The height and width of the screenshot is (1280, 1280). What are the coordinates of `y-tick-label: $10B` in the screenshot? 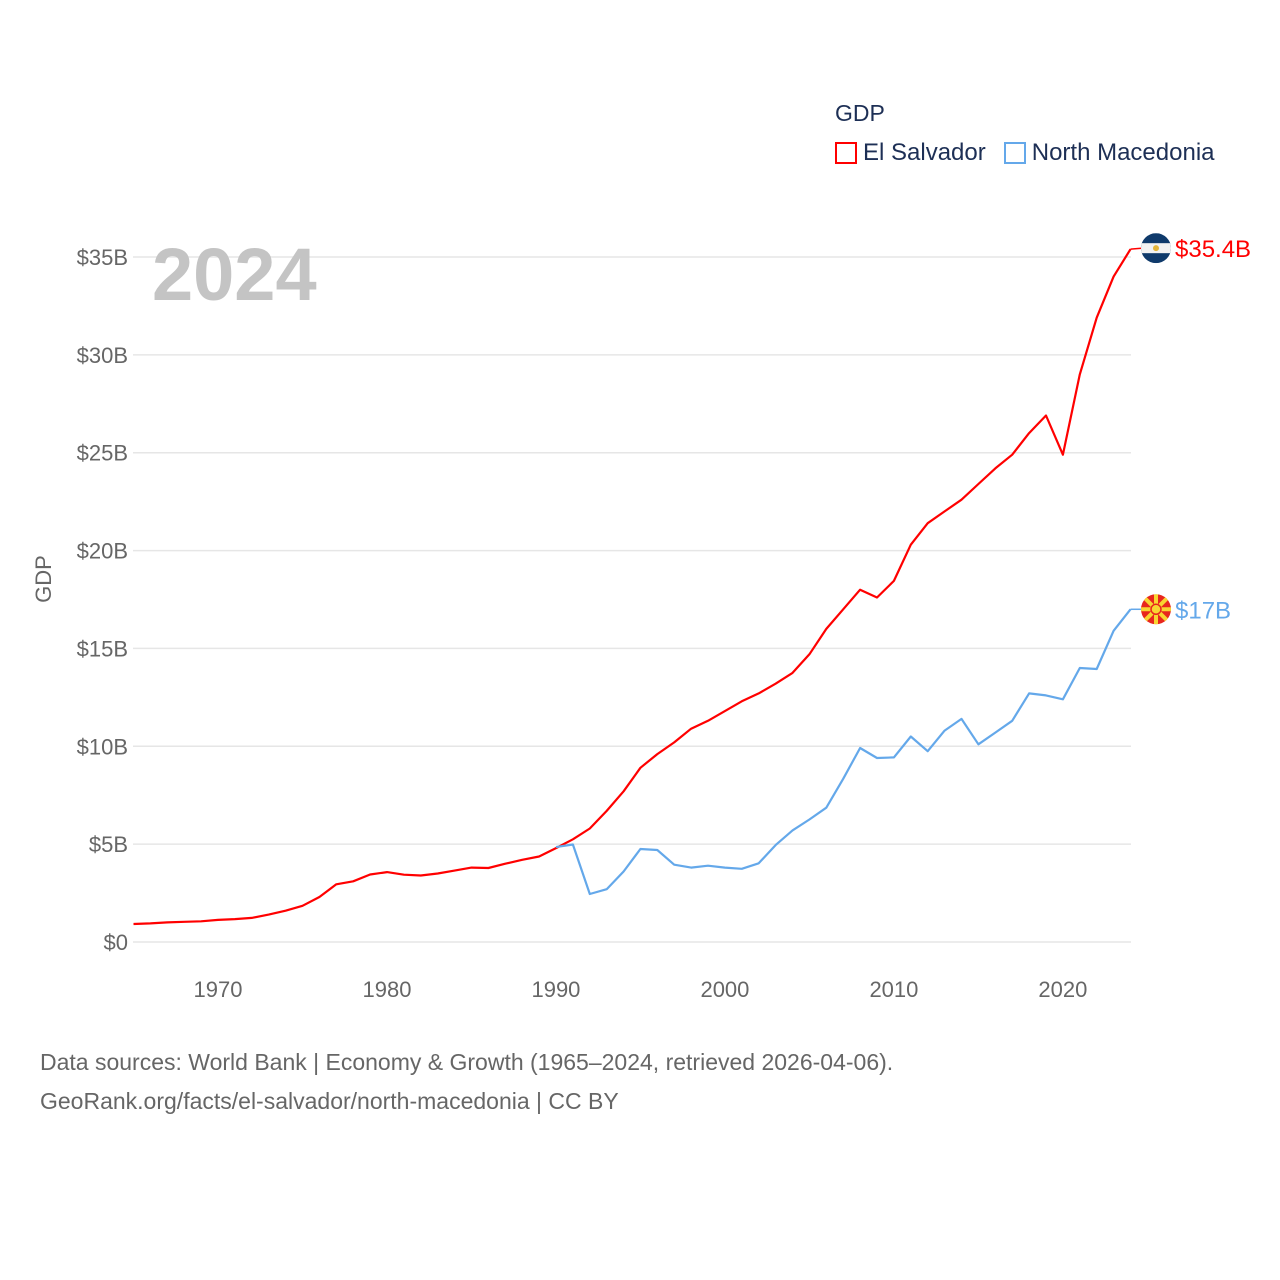 It's located at (102, 746).